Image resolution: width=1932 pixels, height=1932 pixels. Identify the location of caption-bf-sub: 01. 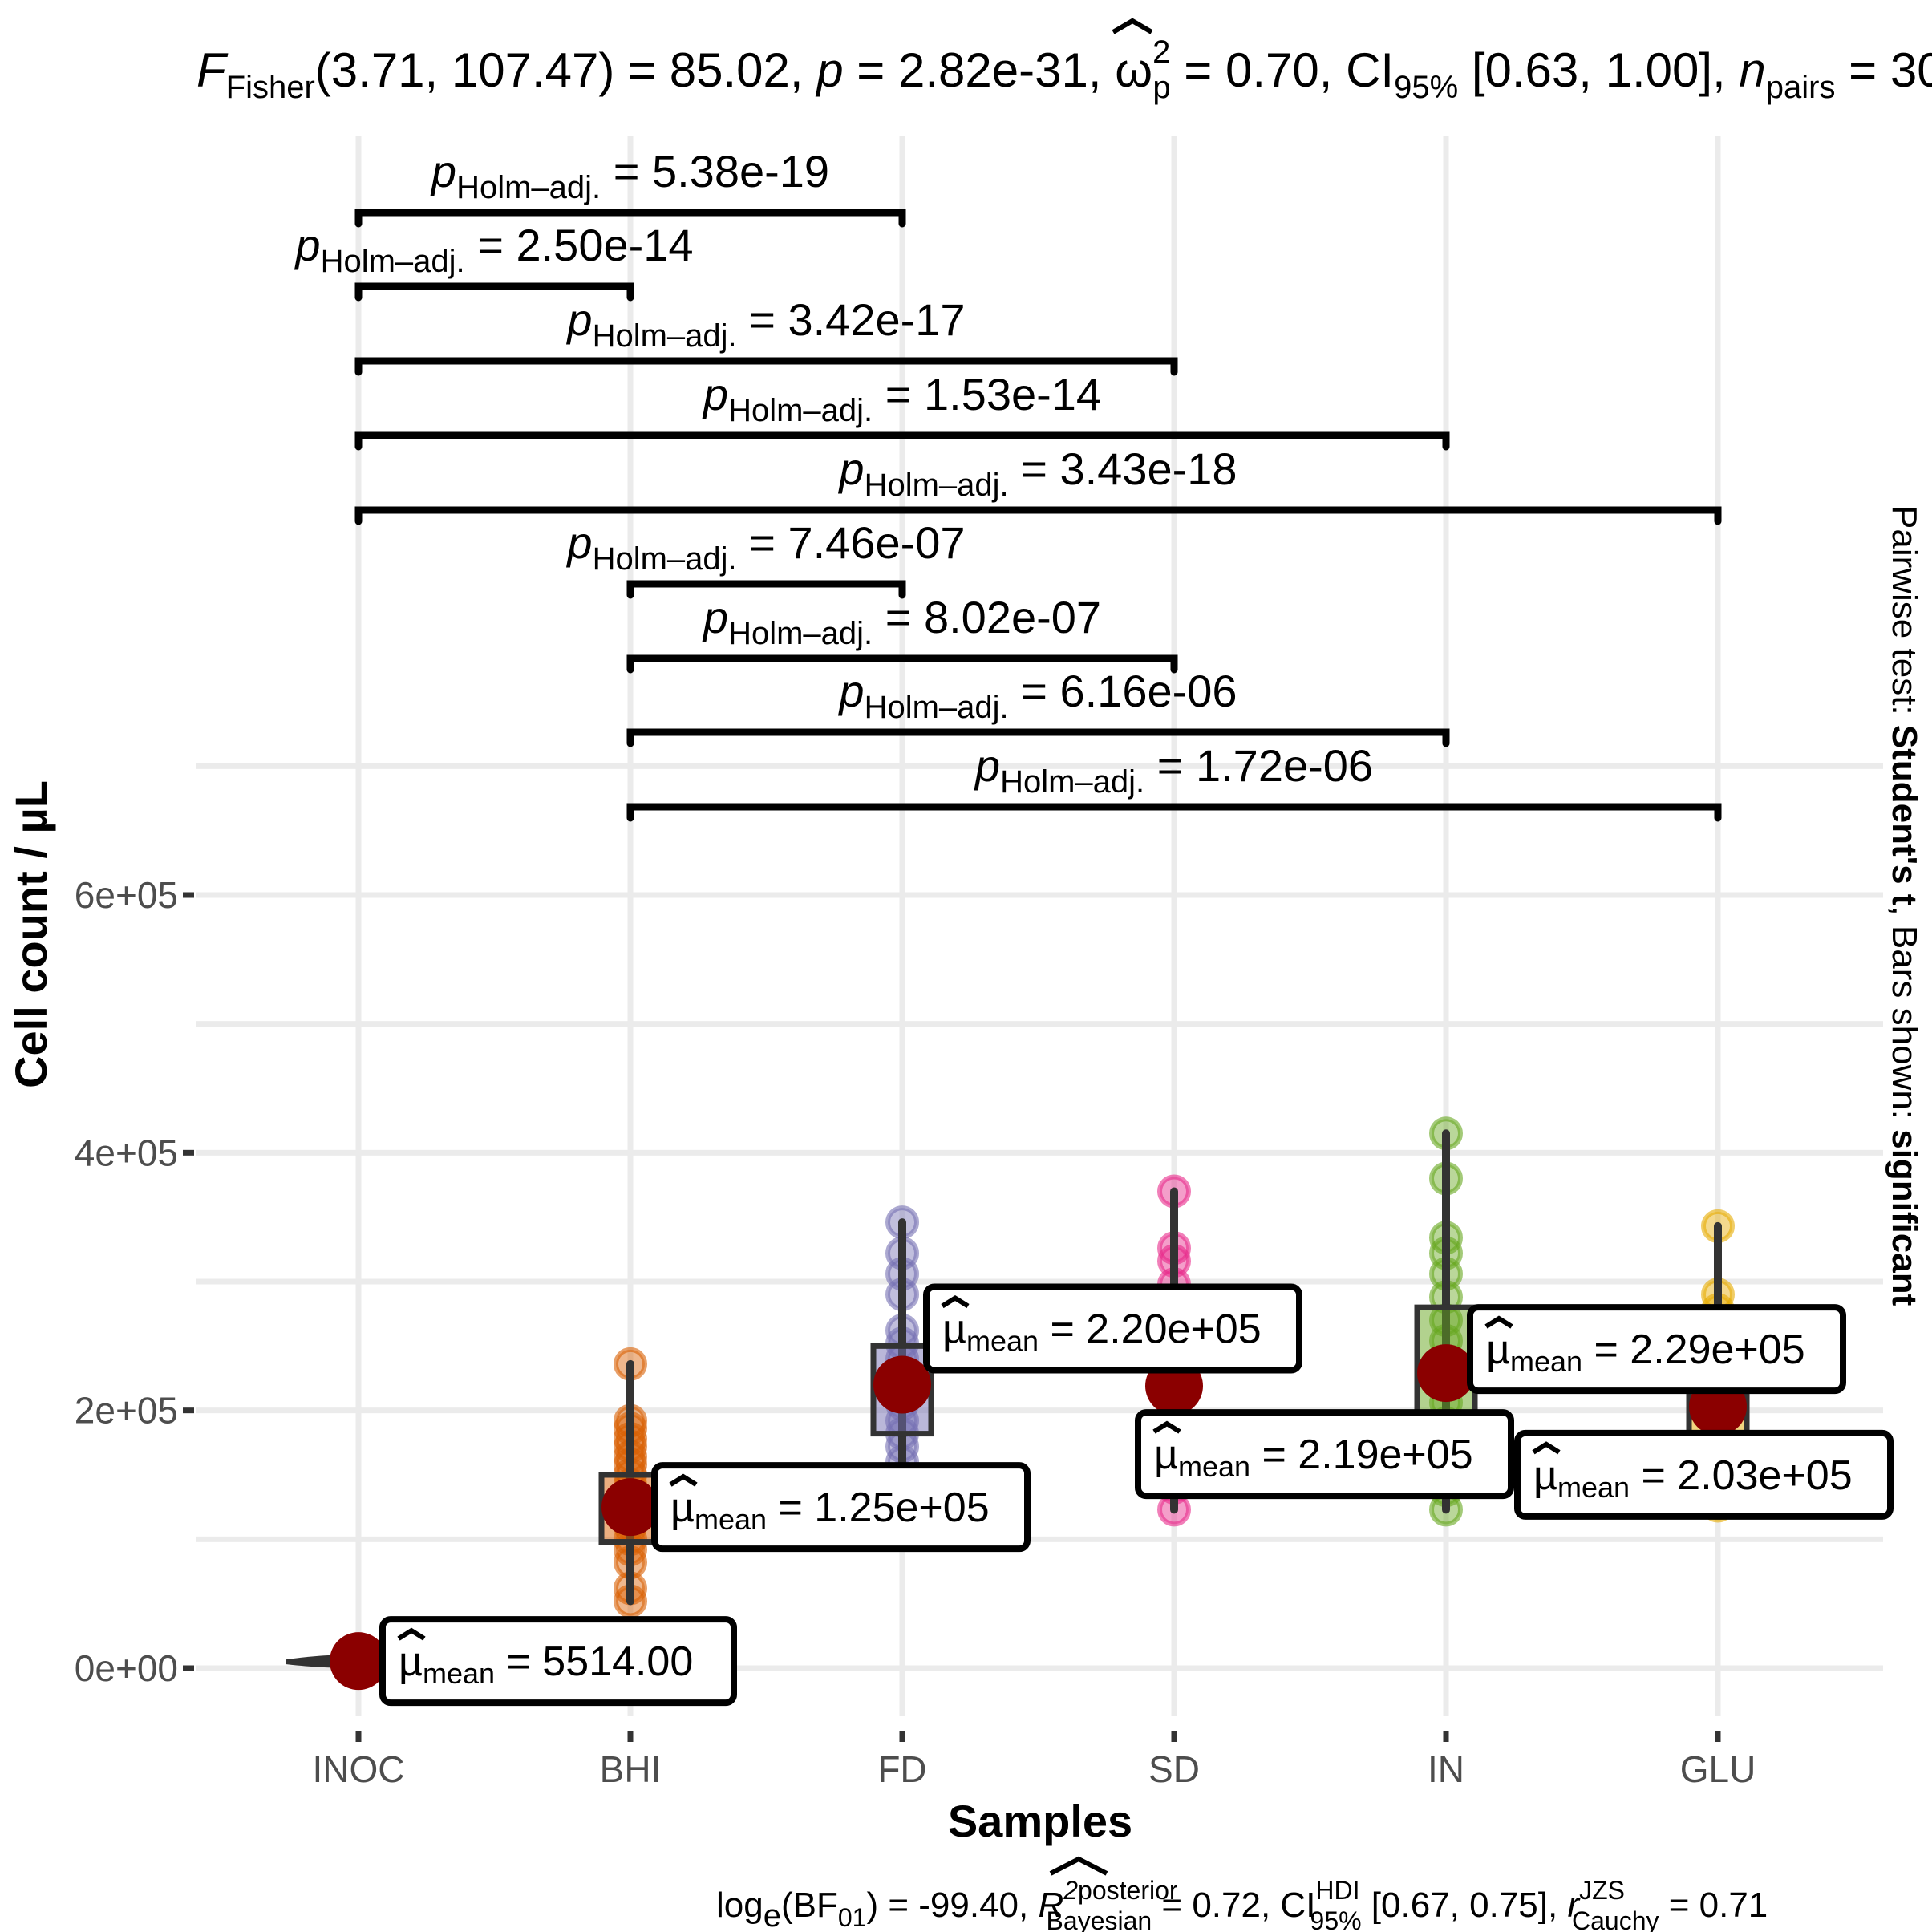
(853, 1918).